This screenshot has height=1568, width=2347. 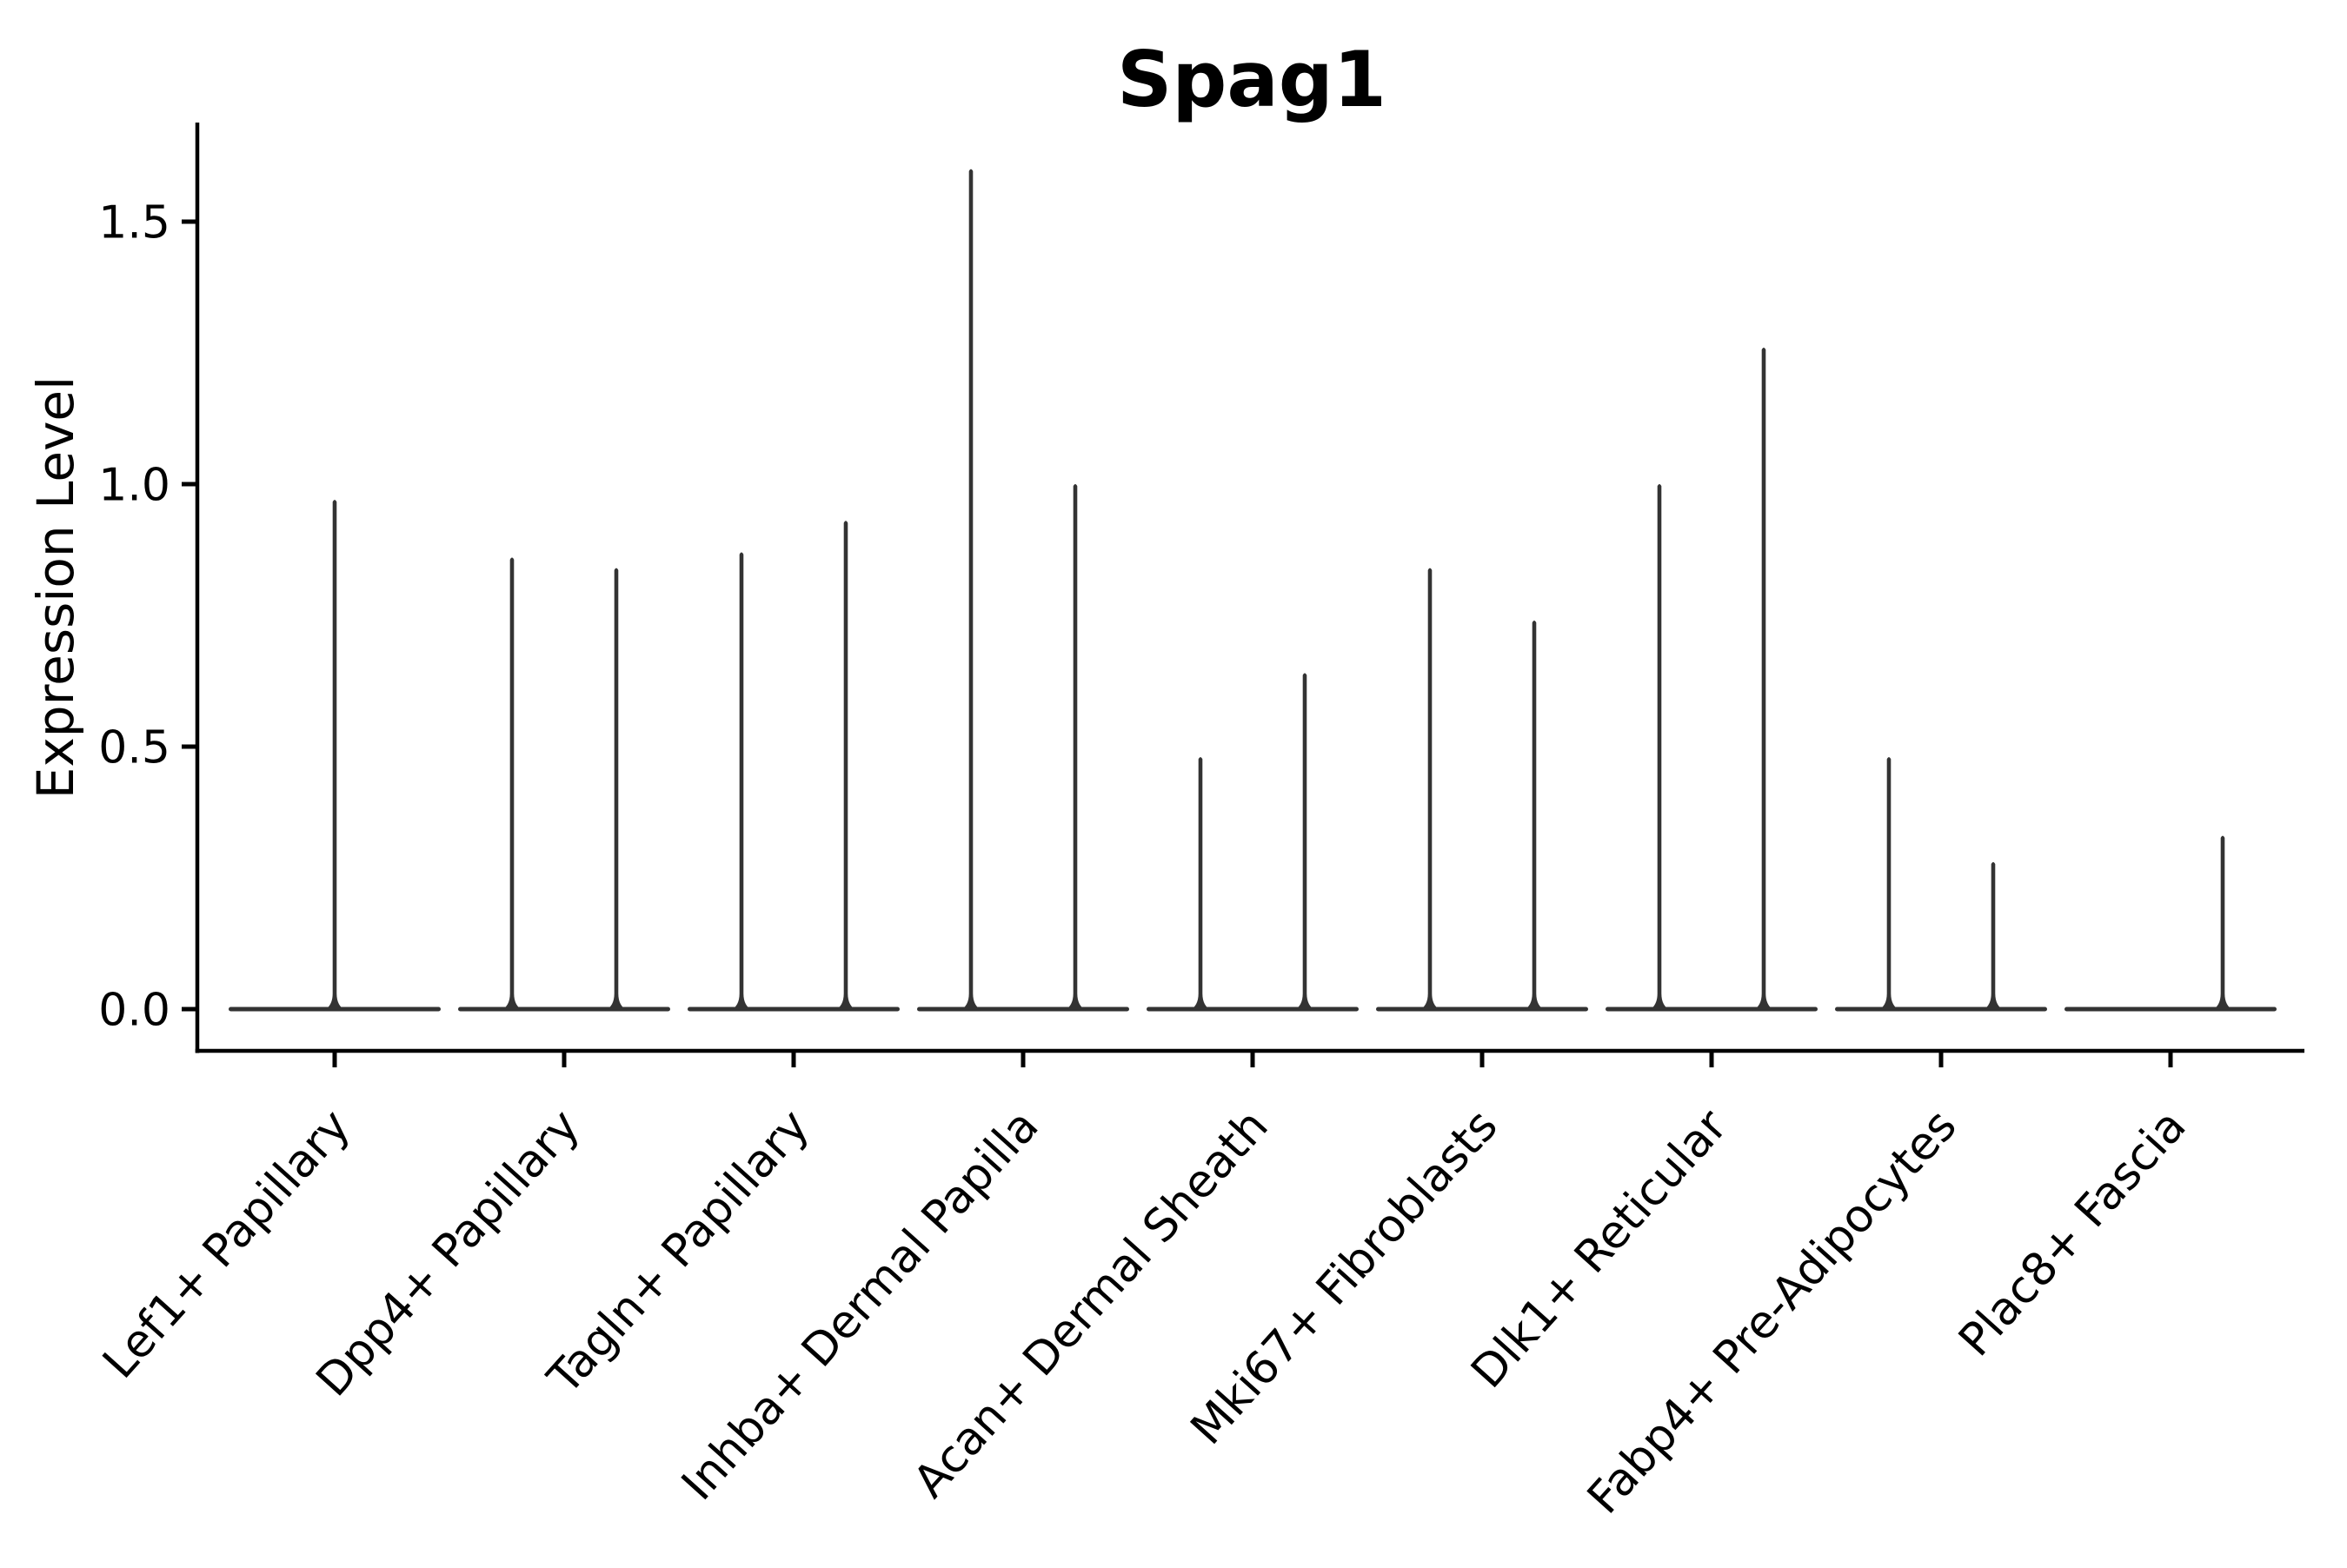 What do you see at coordinates (227, 1244) in the screenshot?
I see `x-tick-label: Lef1+ Papillary` at bounding box center [227, 1244].